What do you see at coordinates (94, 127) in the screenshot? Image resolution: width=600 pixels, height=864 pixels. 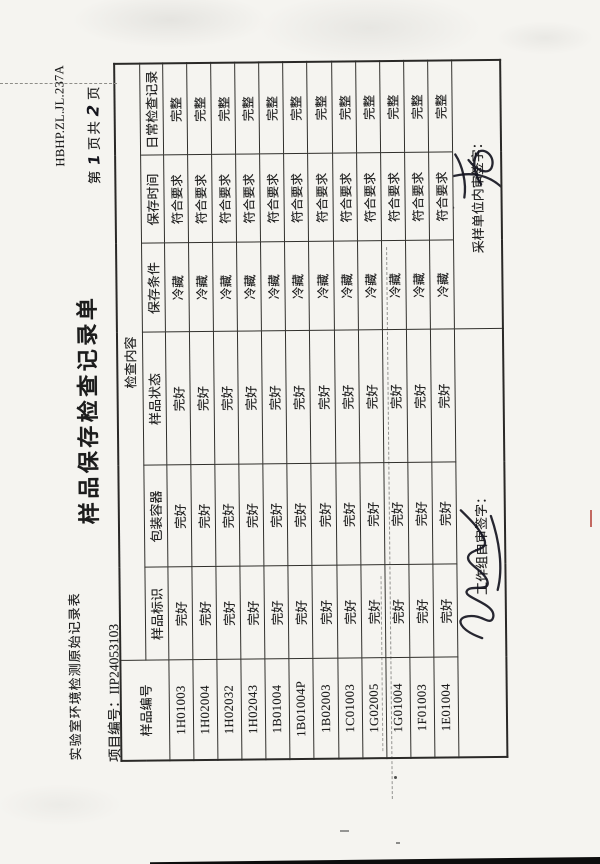 I see `page-word: 共` at bounding box center [94, 127].